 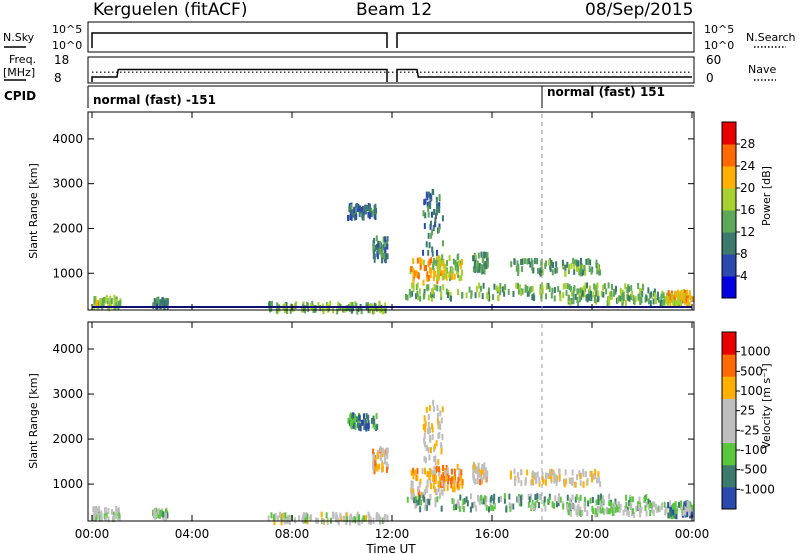 What do you see at coordinates (738, 210) in the screenshot?
I see `power-colorbar: 4 8 12 16 20 24 28` at bounding box center [738, 210].